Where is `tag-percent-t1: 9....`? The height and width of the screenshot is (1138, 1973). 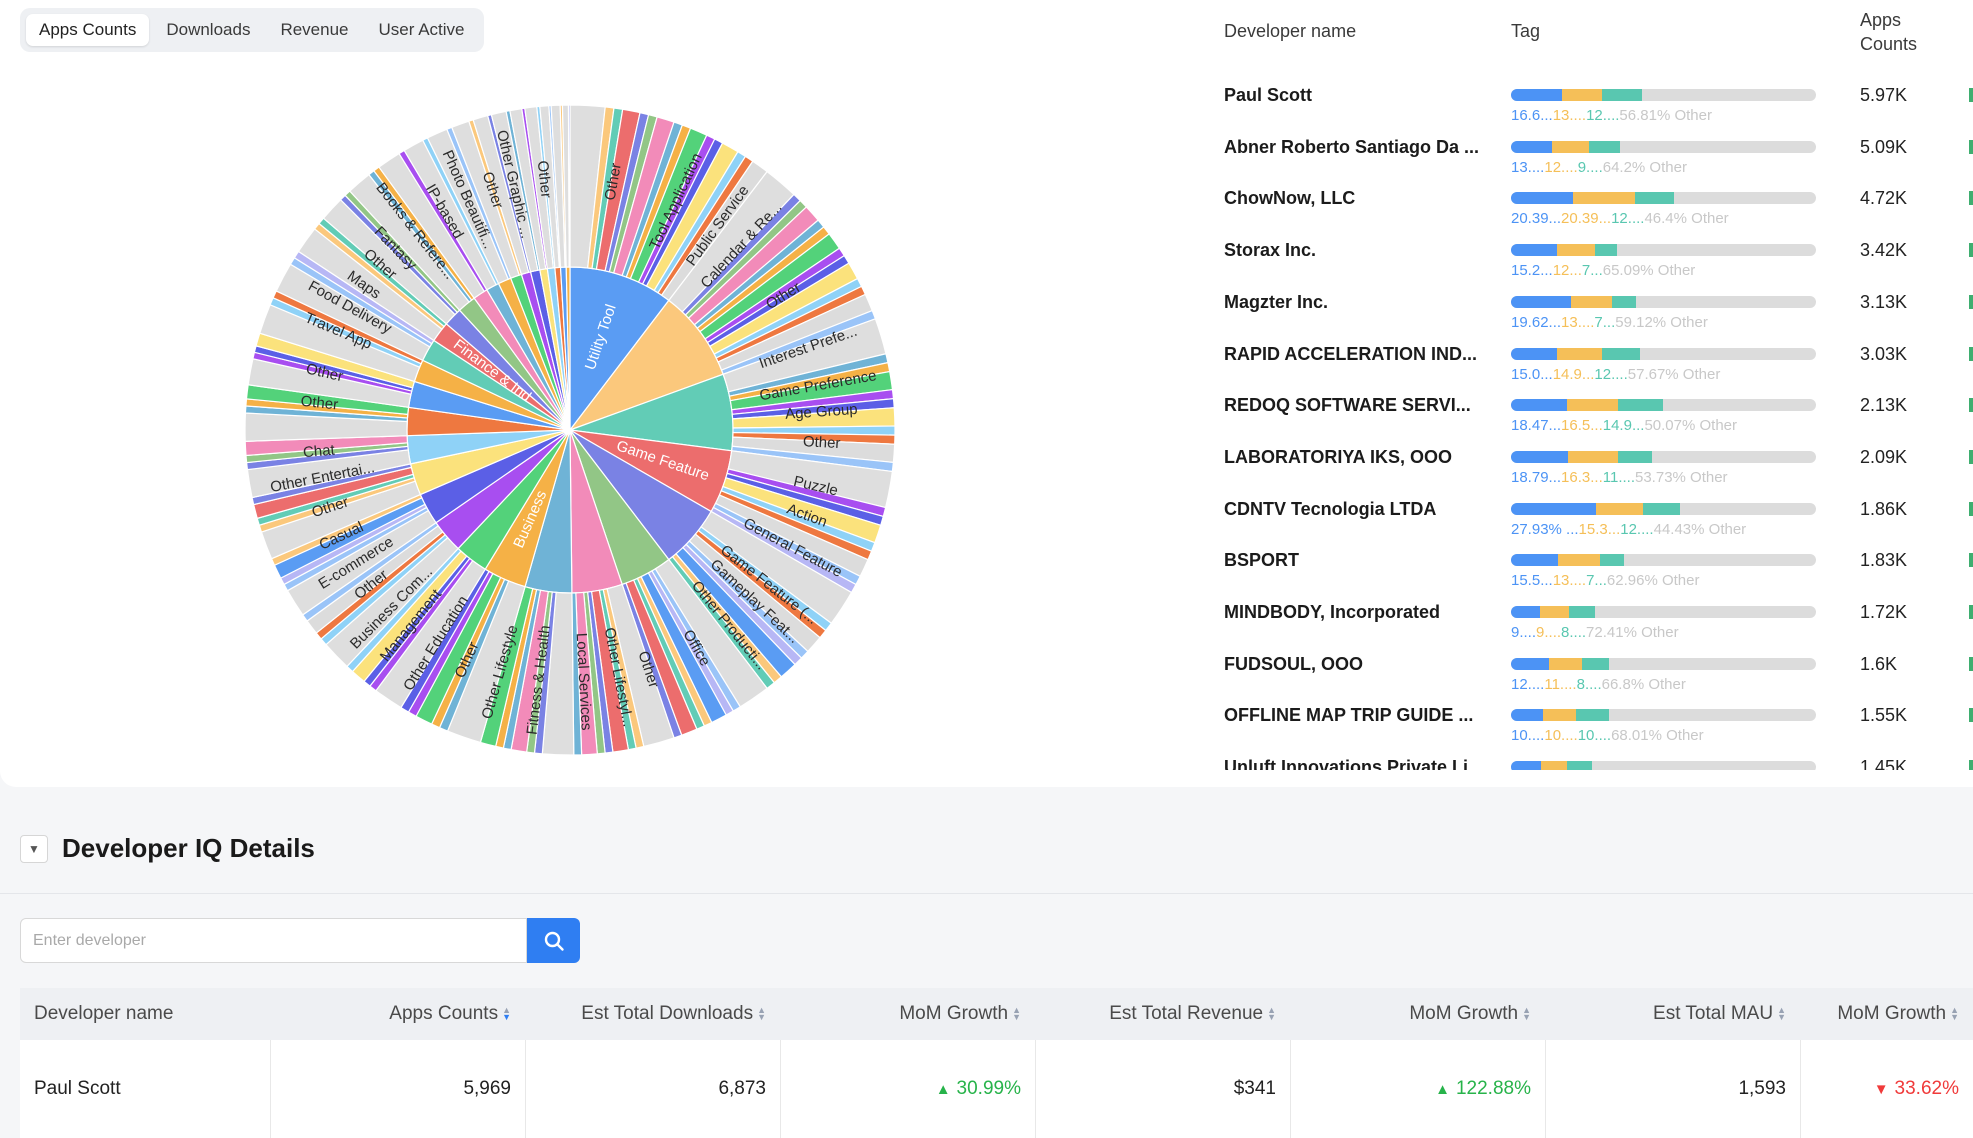 tag-percent-t1: 9.... is located at coordinates (1524, 632).